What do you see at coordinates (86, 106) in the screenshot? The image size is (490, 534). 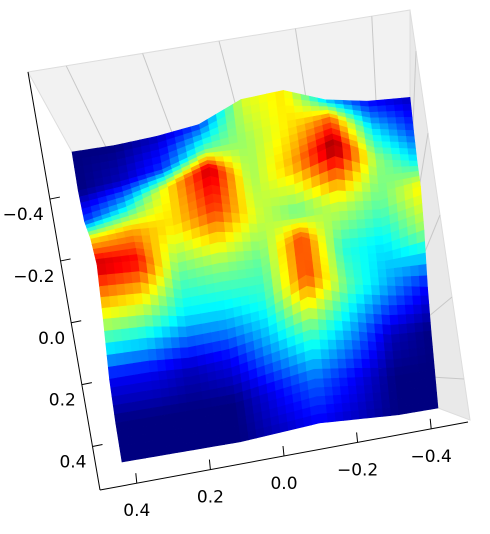 I see `grid-line` at bounding box center [86, 106].